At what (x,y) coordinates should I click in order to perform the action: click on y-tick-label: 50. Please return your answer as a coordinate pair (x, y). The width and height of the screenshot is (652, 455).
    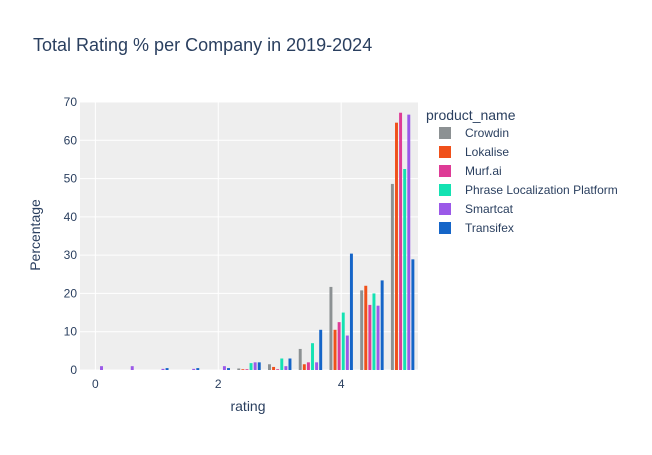
    Looking at the image, I should click on (71, 179).